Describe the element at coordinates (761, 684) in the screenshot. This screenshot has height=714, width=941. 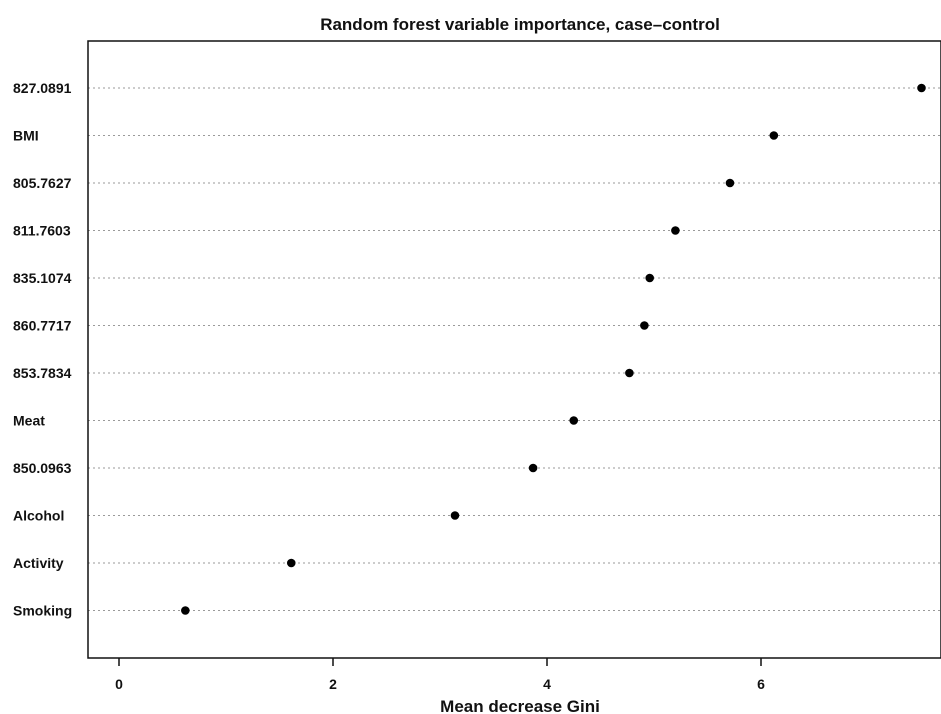
I see `x-tick-label: 6` at that location.